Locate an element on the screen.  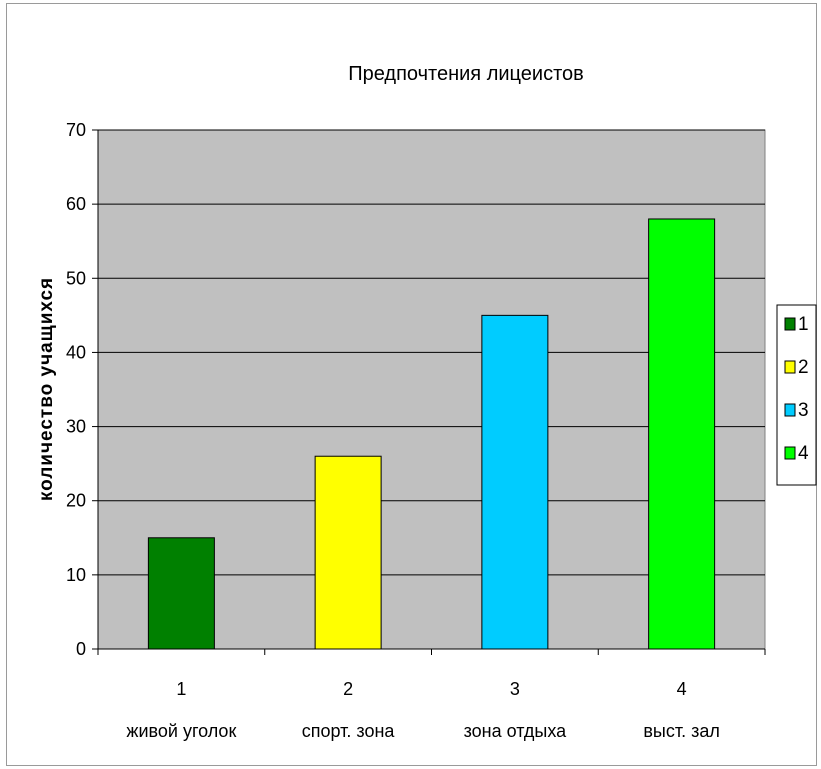
y-tick-label: 10 is located at coordinates (76, 575).